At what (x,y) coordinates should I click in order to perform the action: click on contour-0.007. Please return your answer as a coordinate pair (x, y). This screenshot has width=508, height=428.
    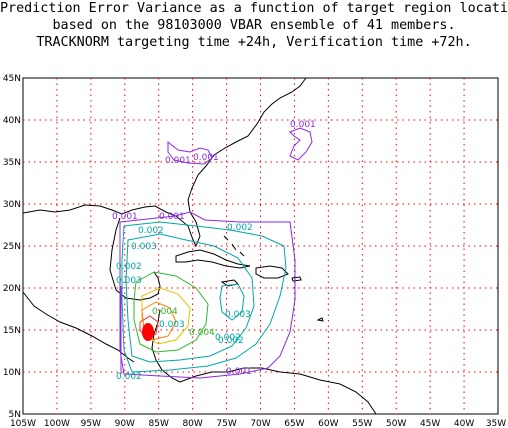
    Looking at the image, I should click on (149, 327).